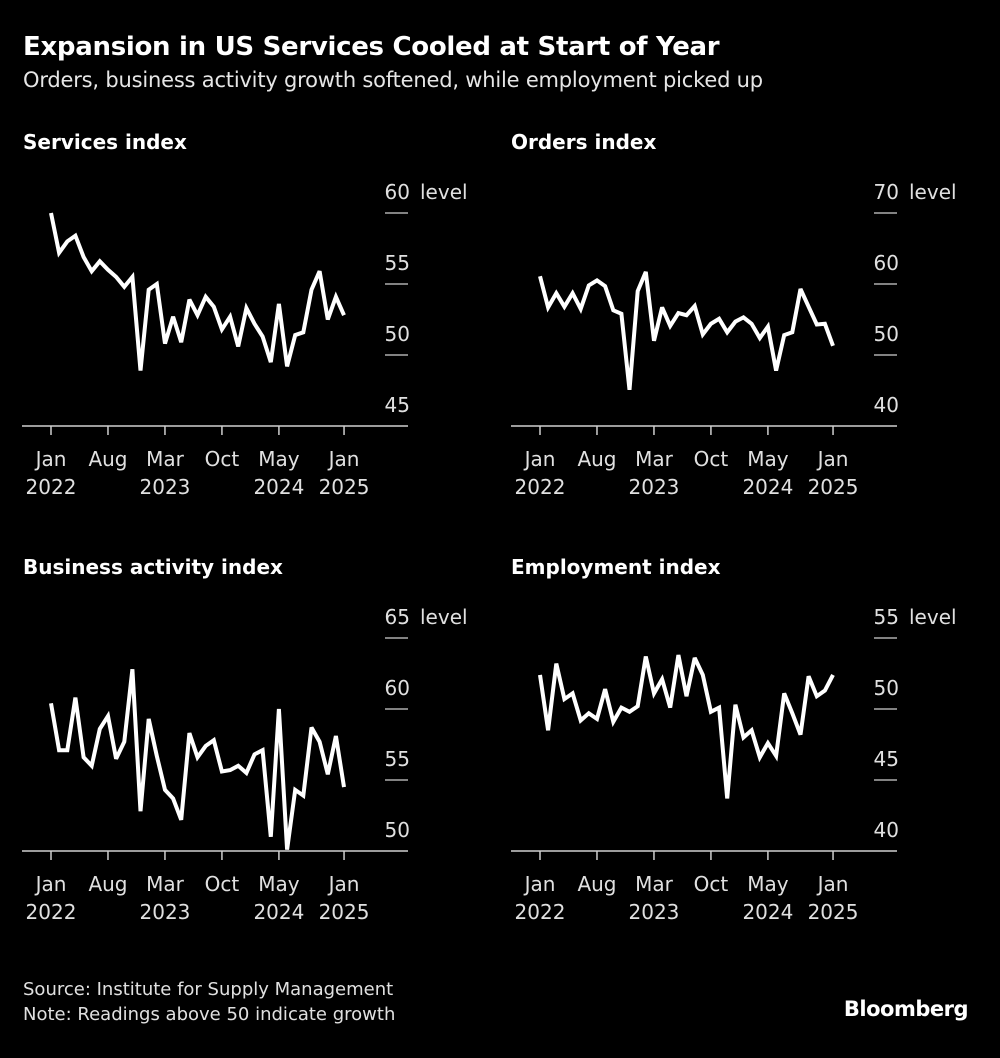 The width and height of the screenshot is (1000, 1058). What do you see at coordinates (584, 142) in the screenshot?
I see `panel-title-orders: Orders index` at bounding box center [584, 142].